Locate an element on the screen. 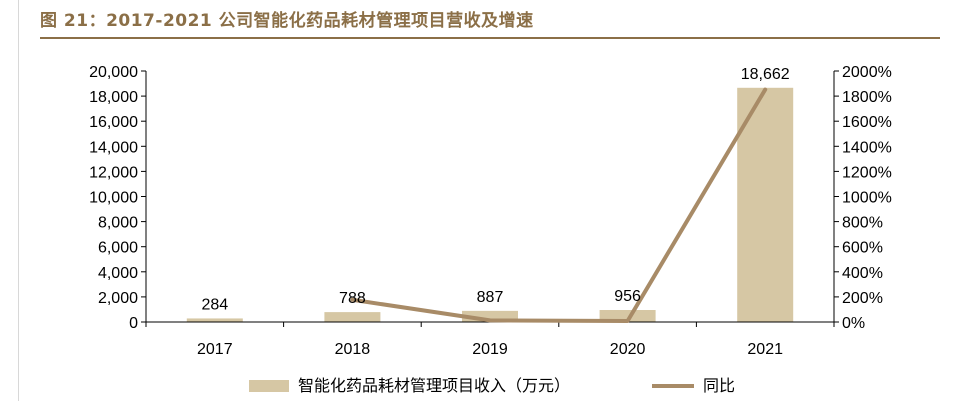 The height and width of the screenshot is (401, 955). x-tick-label: 2017 is located at coordinates (215, 349).